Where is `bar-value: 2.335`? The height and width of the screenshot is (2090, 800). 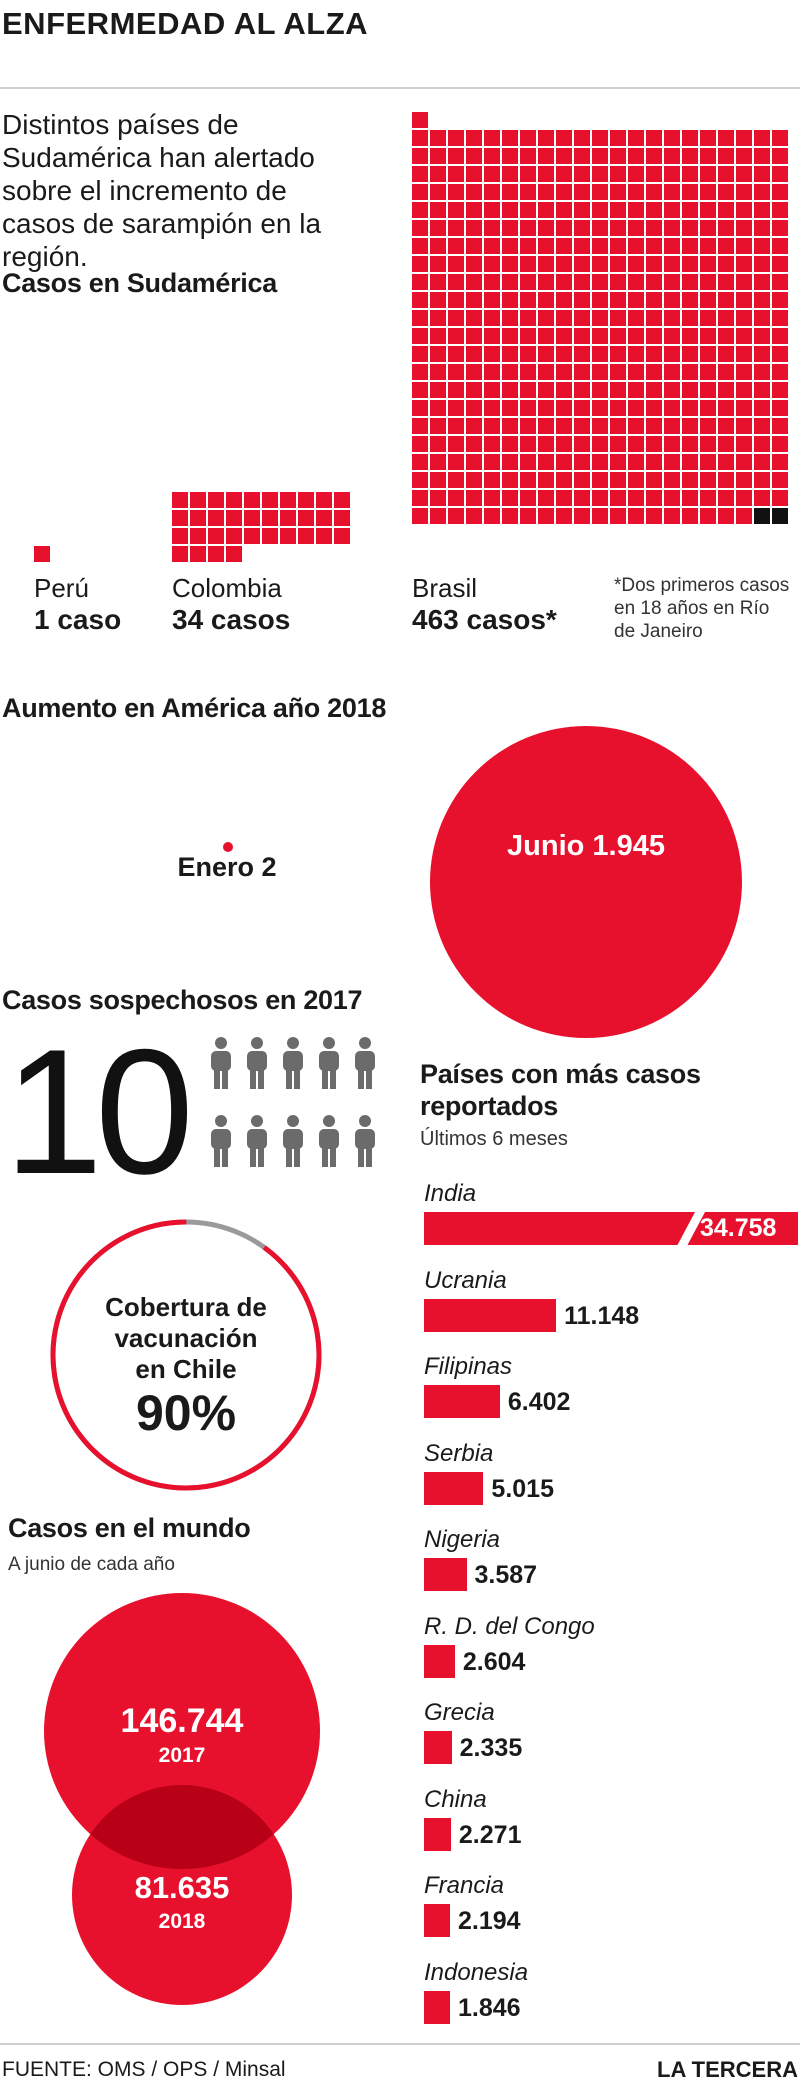
bar-value: 2.335 is located at coordinates (491, 1748).